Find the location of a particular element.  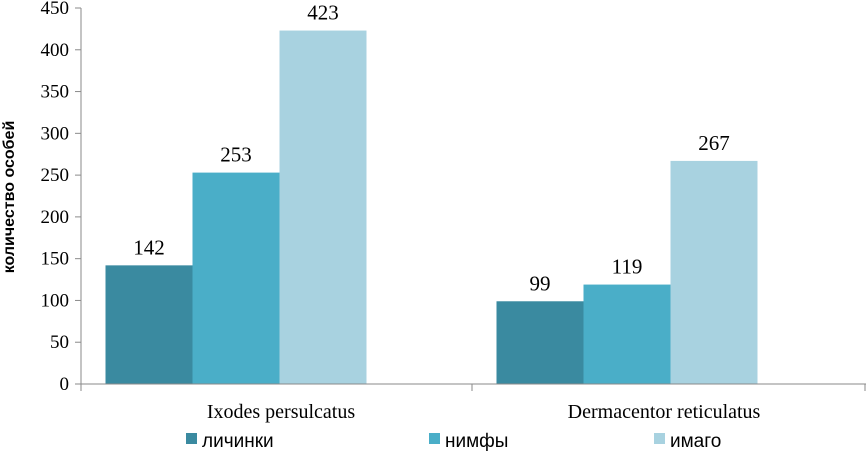

data-label: 253 is located at coordinates (236, 155).